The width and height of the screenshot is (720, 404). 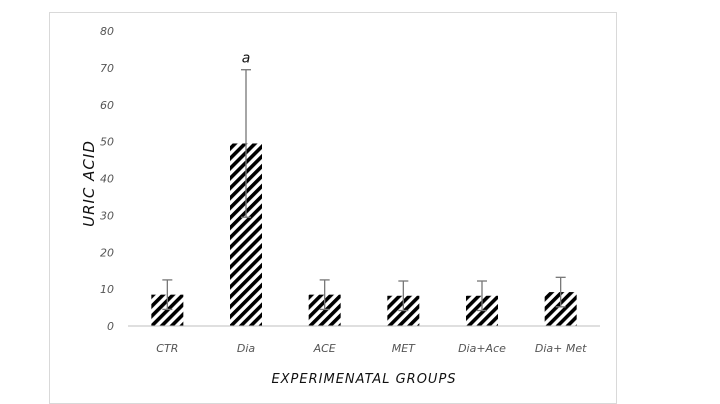 I want to click on y-tick-label: 30, so click(x=107, y=215).